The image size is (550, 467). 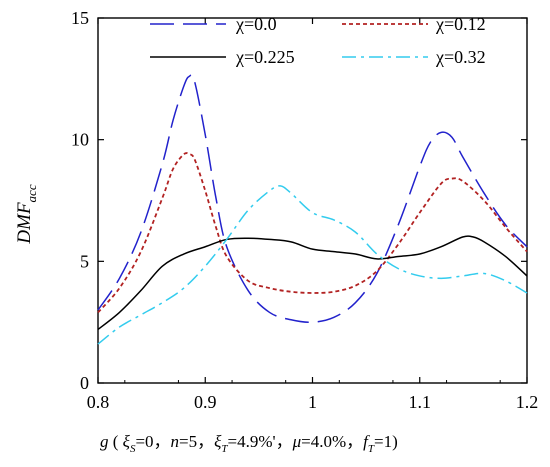 What do you see at coordinates (252, 441) in the screenshot?
I see `xlabel-xi-t-val: =4.9%'` at bounding box center [252, 441].